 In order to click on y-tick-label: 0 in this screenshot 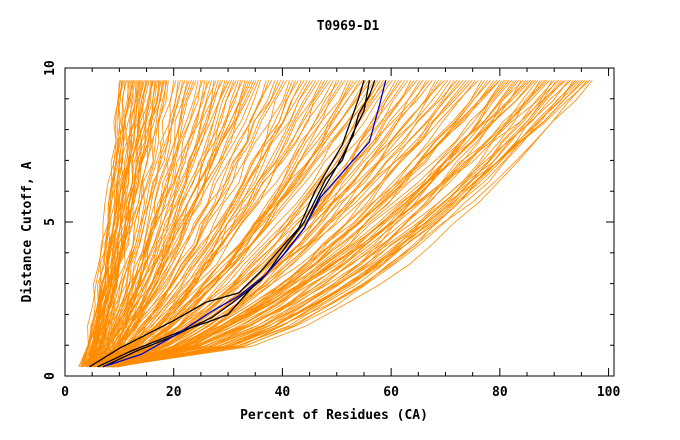, I will do `click(50, 376)`.